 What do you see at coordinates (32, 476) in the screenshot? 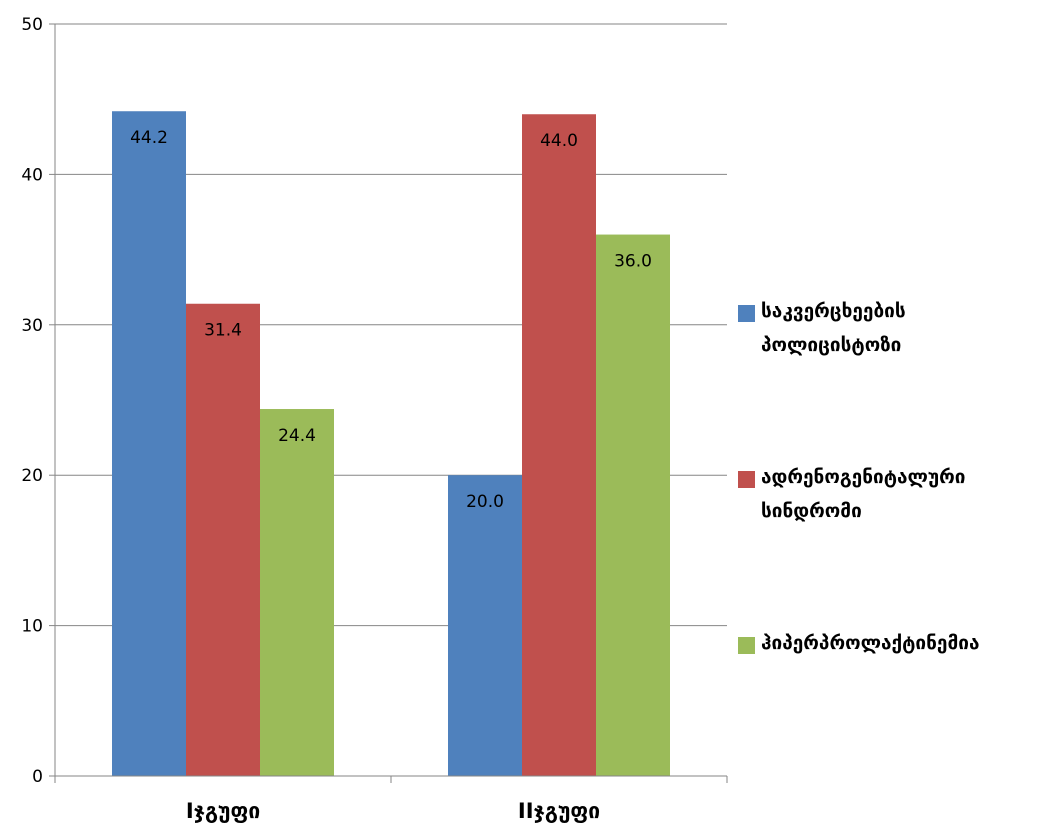
I see `y-tick-label: 20` at bounding box center [32, 476].